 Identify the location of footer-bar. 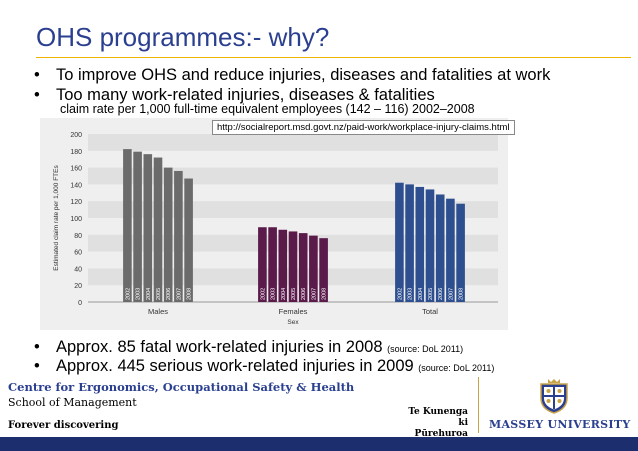
(319, 444).